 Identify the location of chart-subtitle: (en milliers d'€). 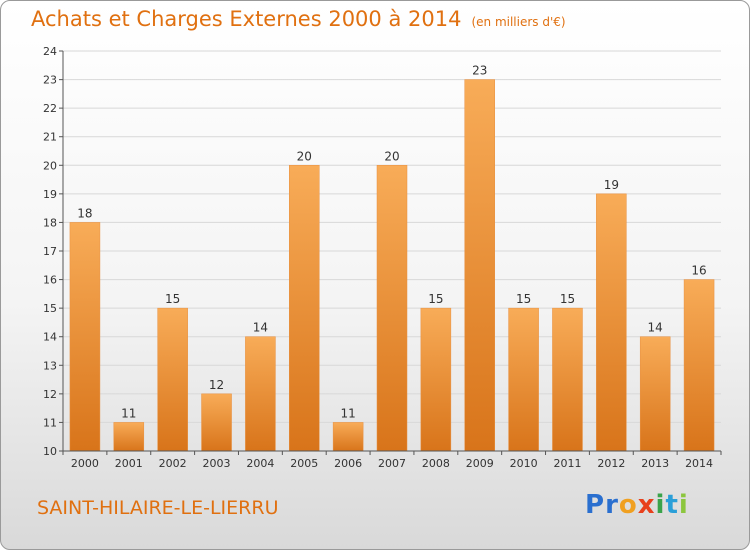
(518, 22).